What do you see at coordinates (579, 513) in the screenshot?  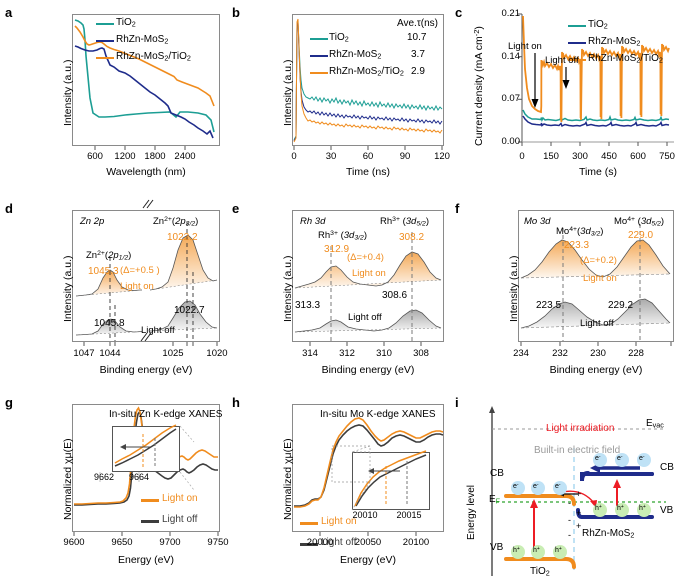 I see `panel-i-charge-plus-2: +` at bounding box center [579, 513].